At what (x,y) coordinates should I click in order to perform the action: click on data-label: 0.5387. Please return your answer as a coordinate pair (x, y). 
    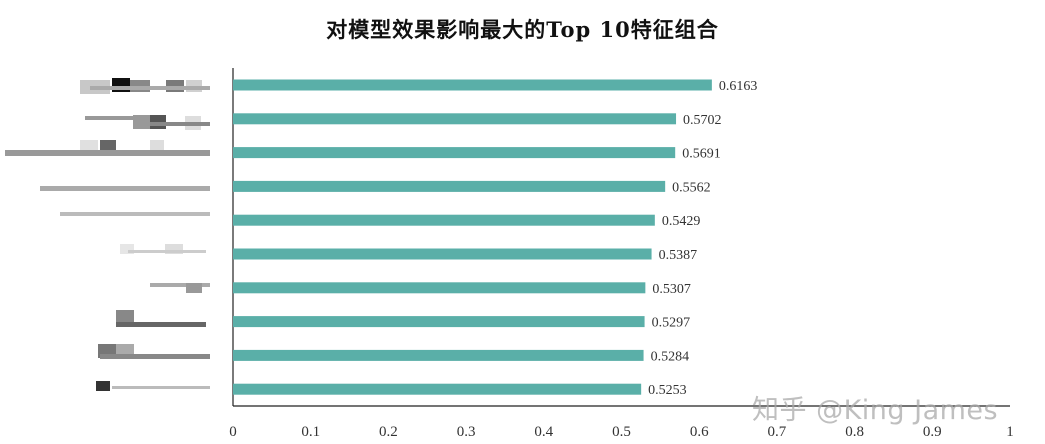
    Looking at the image, I should click on (678, 255).